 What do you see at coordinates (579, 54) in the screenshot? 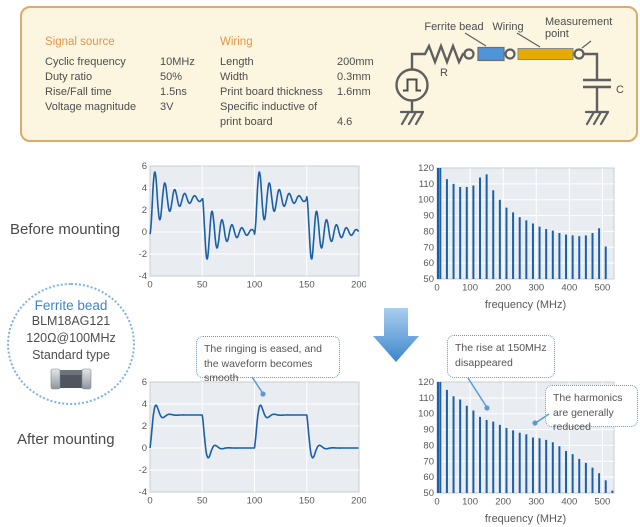
I see `measurement-node-icon` at bounding box center [579, 54].